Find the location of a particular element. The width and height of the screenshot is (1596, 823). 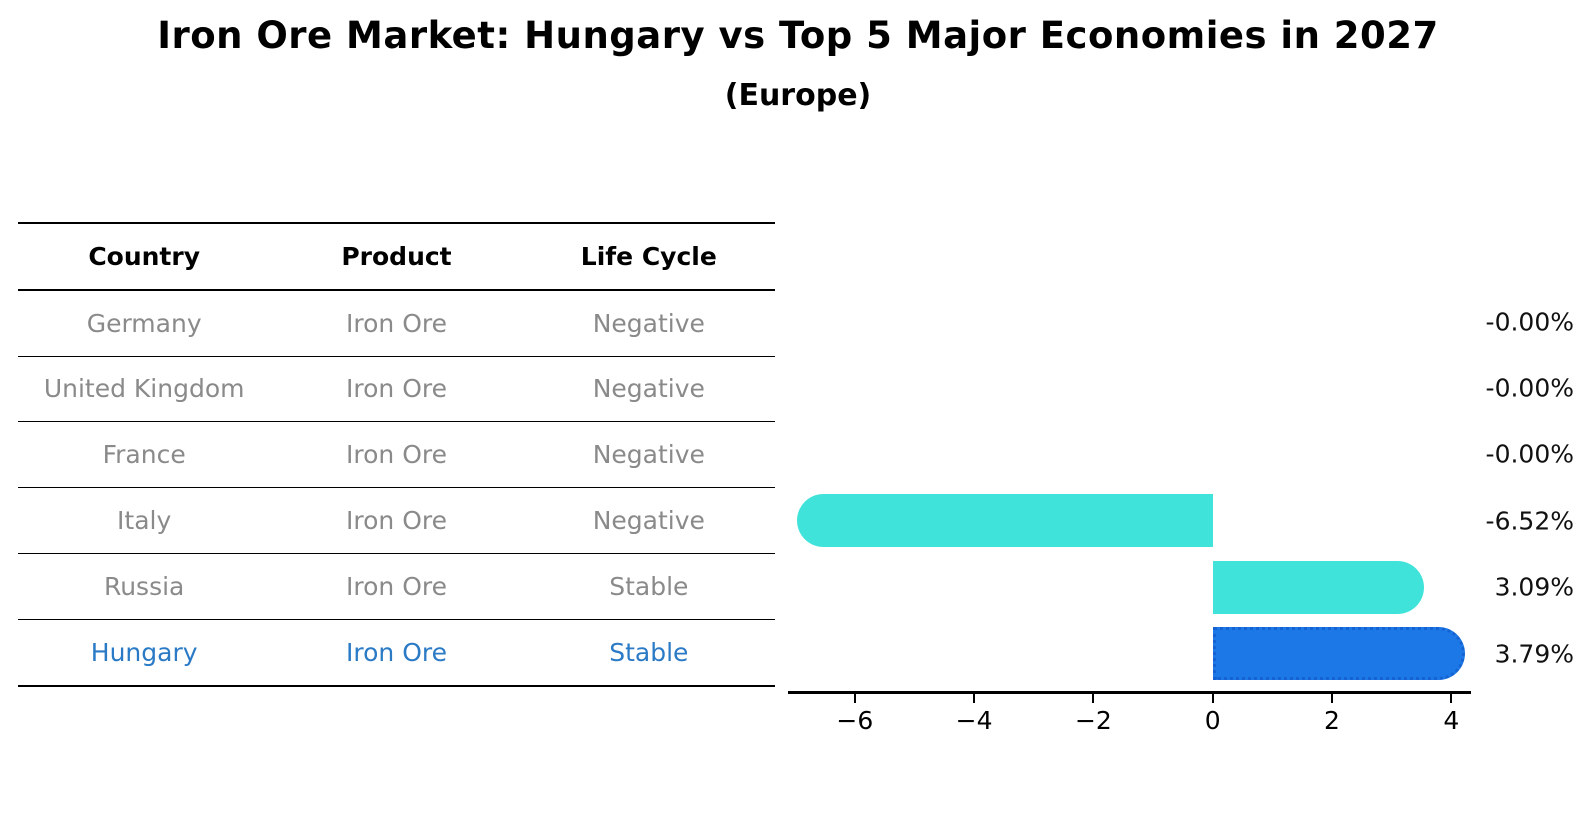

country-cell: United Kingdom is located at coordinates (144, 389).